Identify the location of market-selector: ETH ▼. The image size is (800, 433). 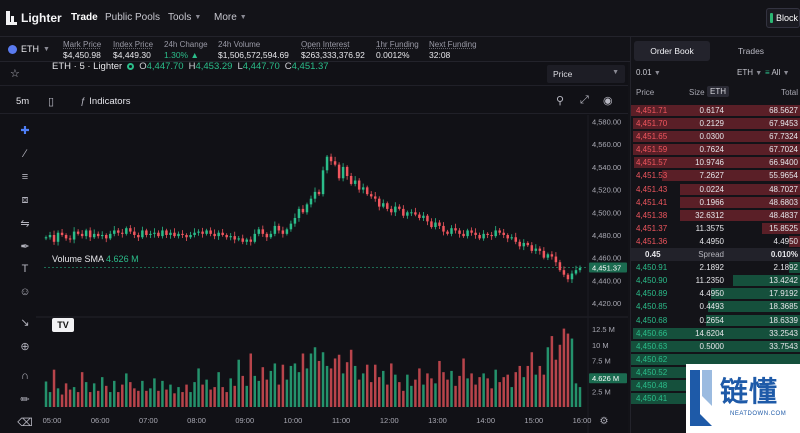
(29, 49).